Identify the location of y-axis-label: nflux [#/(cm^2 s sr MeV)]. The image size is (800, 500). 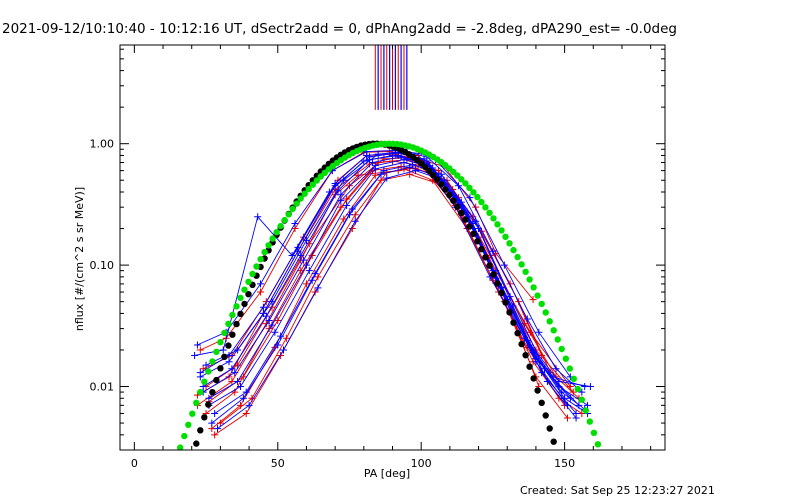
(79, 259).